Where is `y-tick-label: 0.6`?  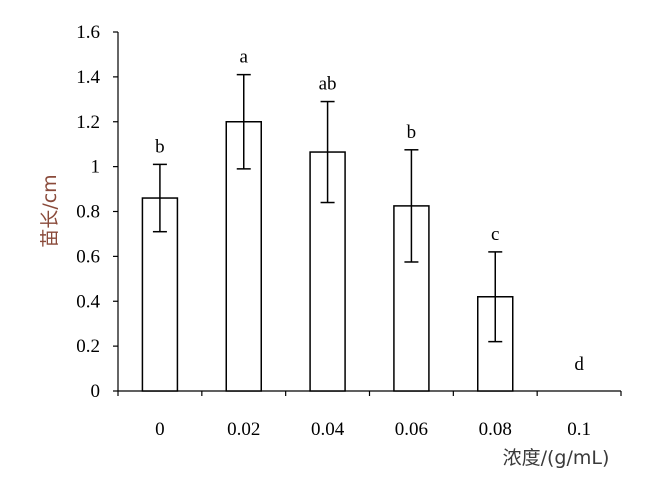 y-tick-label: 0.6 is located at coordinates (88, 256).